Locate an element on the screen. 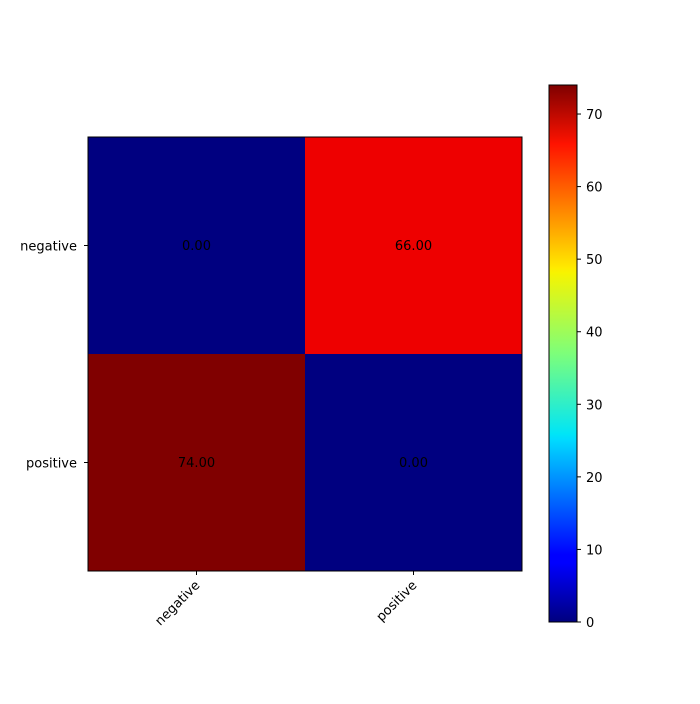 The width and height of the screenshot is (700, 704). cell-value-label-positive-positive: 0.00 is located at coordinates (413, 463).